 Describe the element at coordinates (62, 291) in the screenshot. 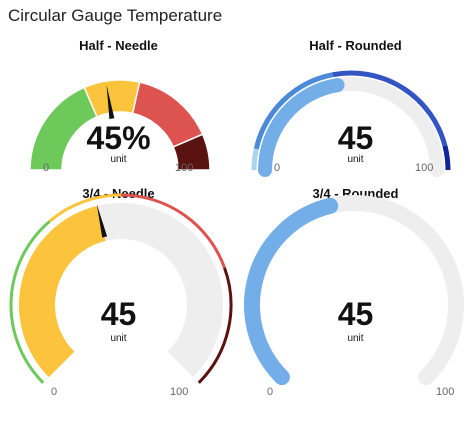

I see `gauge-value-fill` at that location.